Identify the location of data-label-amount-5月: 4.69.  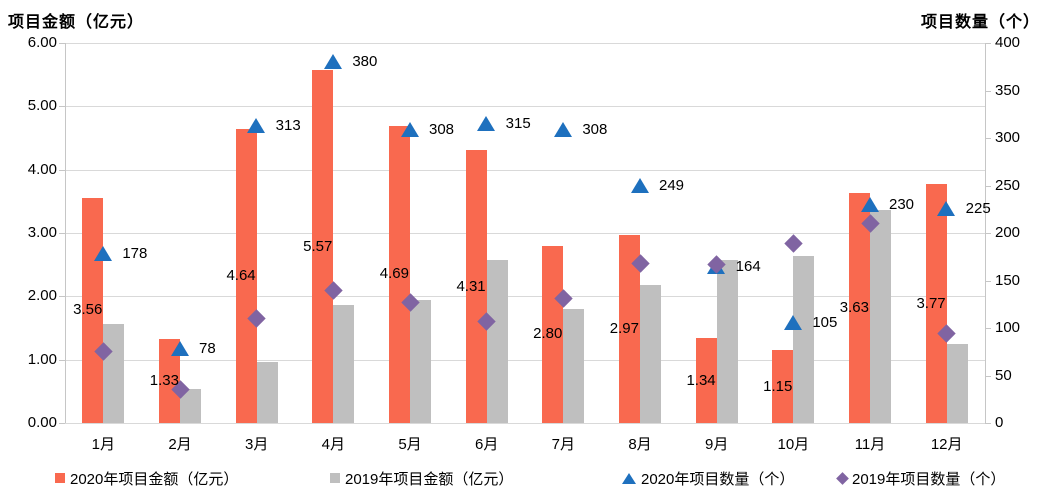
(394, 274).